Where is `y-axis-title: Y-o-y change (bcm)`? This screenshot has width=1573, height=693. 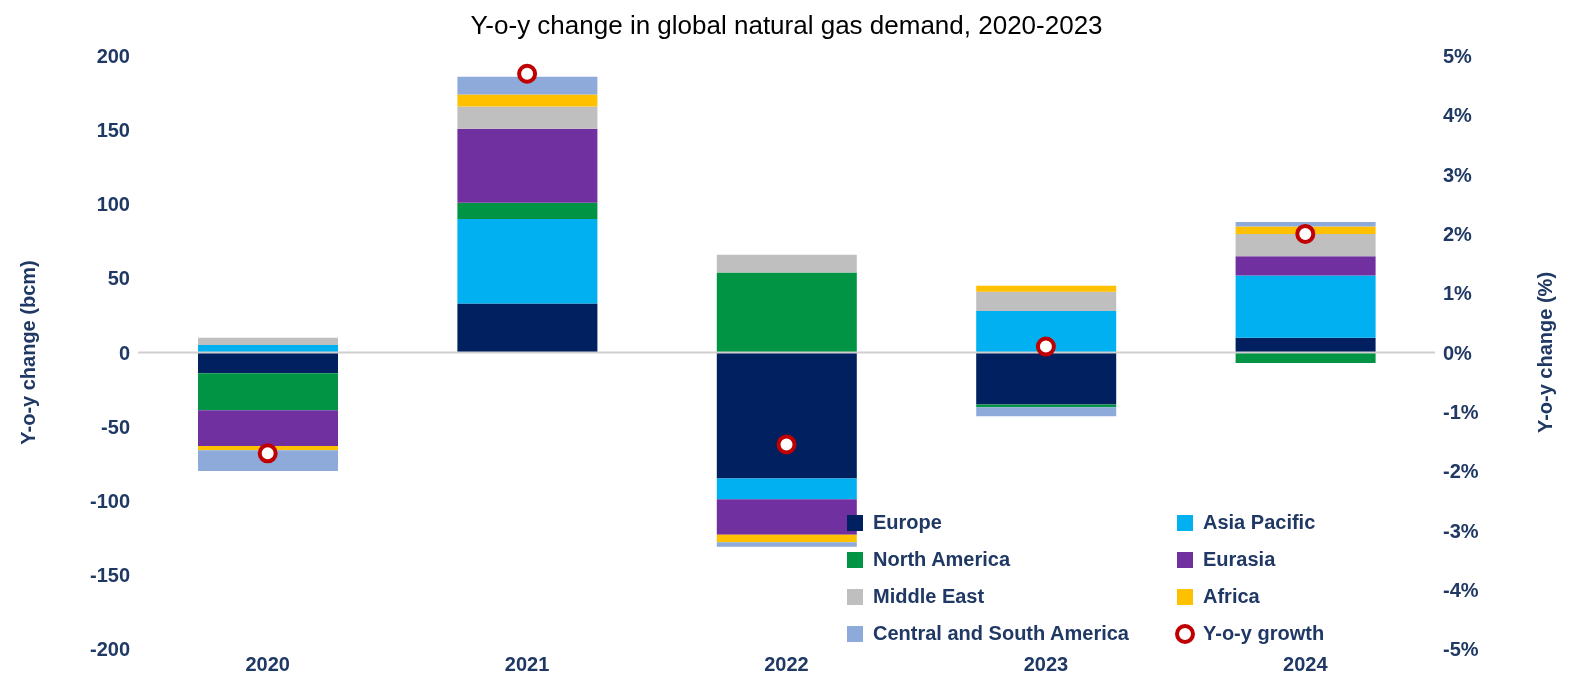
y-axis-title: Y-o-y change (bcm) is located at coordinates (28, 352).